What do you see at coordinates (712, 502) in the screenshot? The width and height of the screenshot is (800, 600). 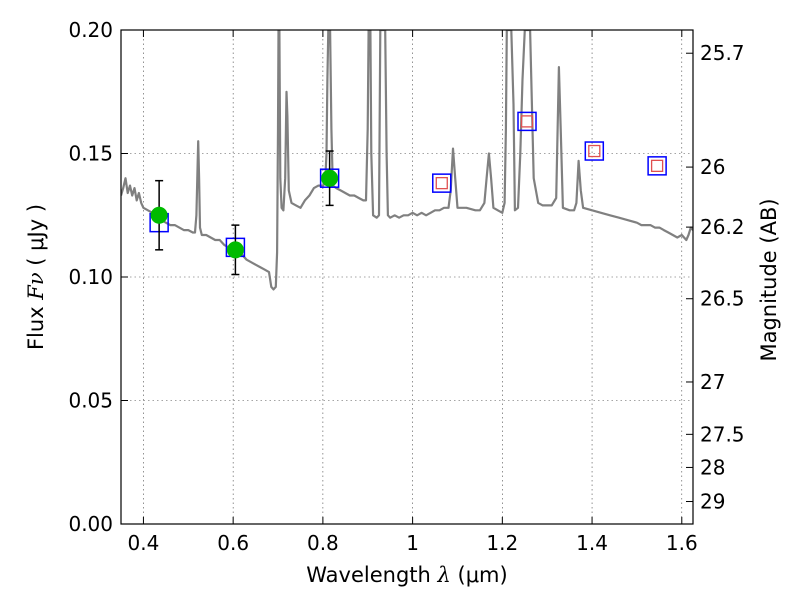 I see `y2-tick-label: 29` at bounding box center [712, 502].